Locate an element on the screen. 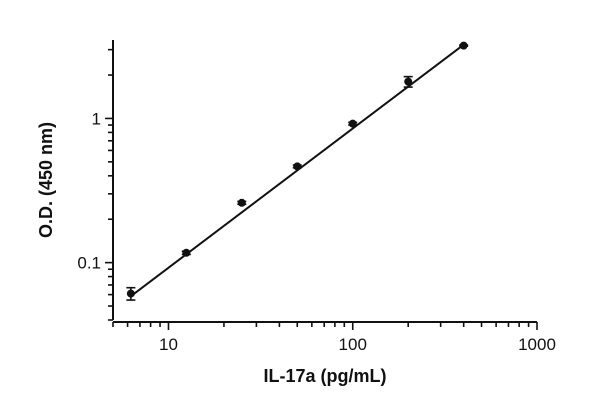 The width and height of the screenshot is (600, 406). y-tick-label: 1 is located at coordinates (96, 118).